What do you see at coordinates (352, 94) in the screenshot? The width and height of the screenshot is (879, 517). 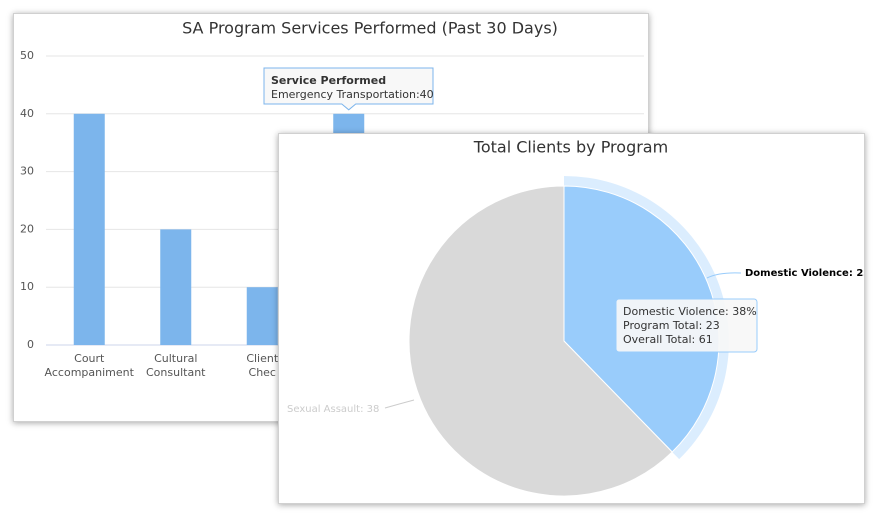 I see `tooltip-text: Emergency Transportation:40` at bounding box center [352, 94].